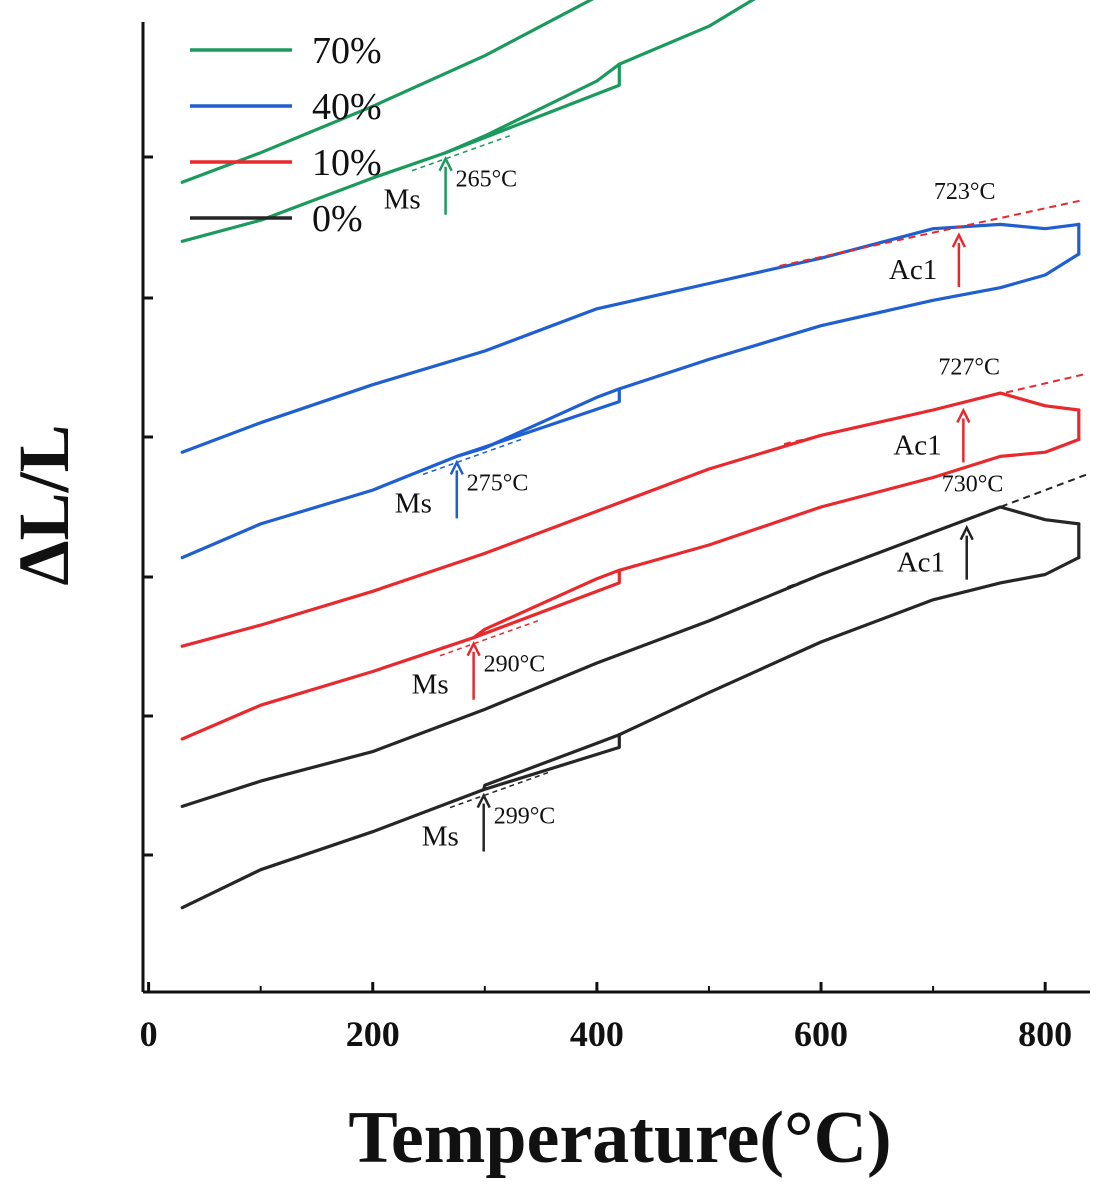  I want to click on series-3-ac1-temp: 730°C, so click(973, 485).